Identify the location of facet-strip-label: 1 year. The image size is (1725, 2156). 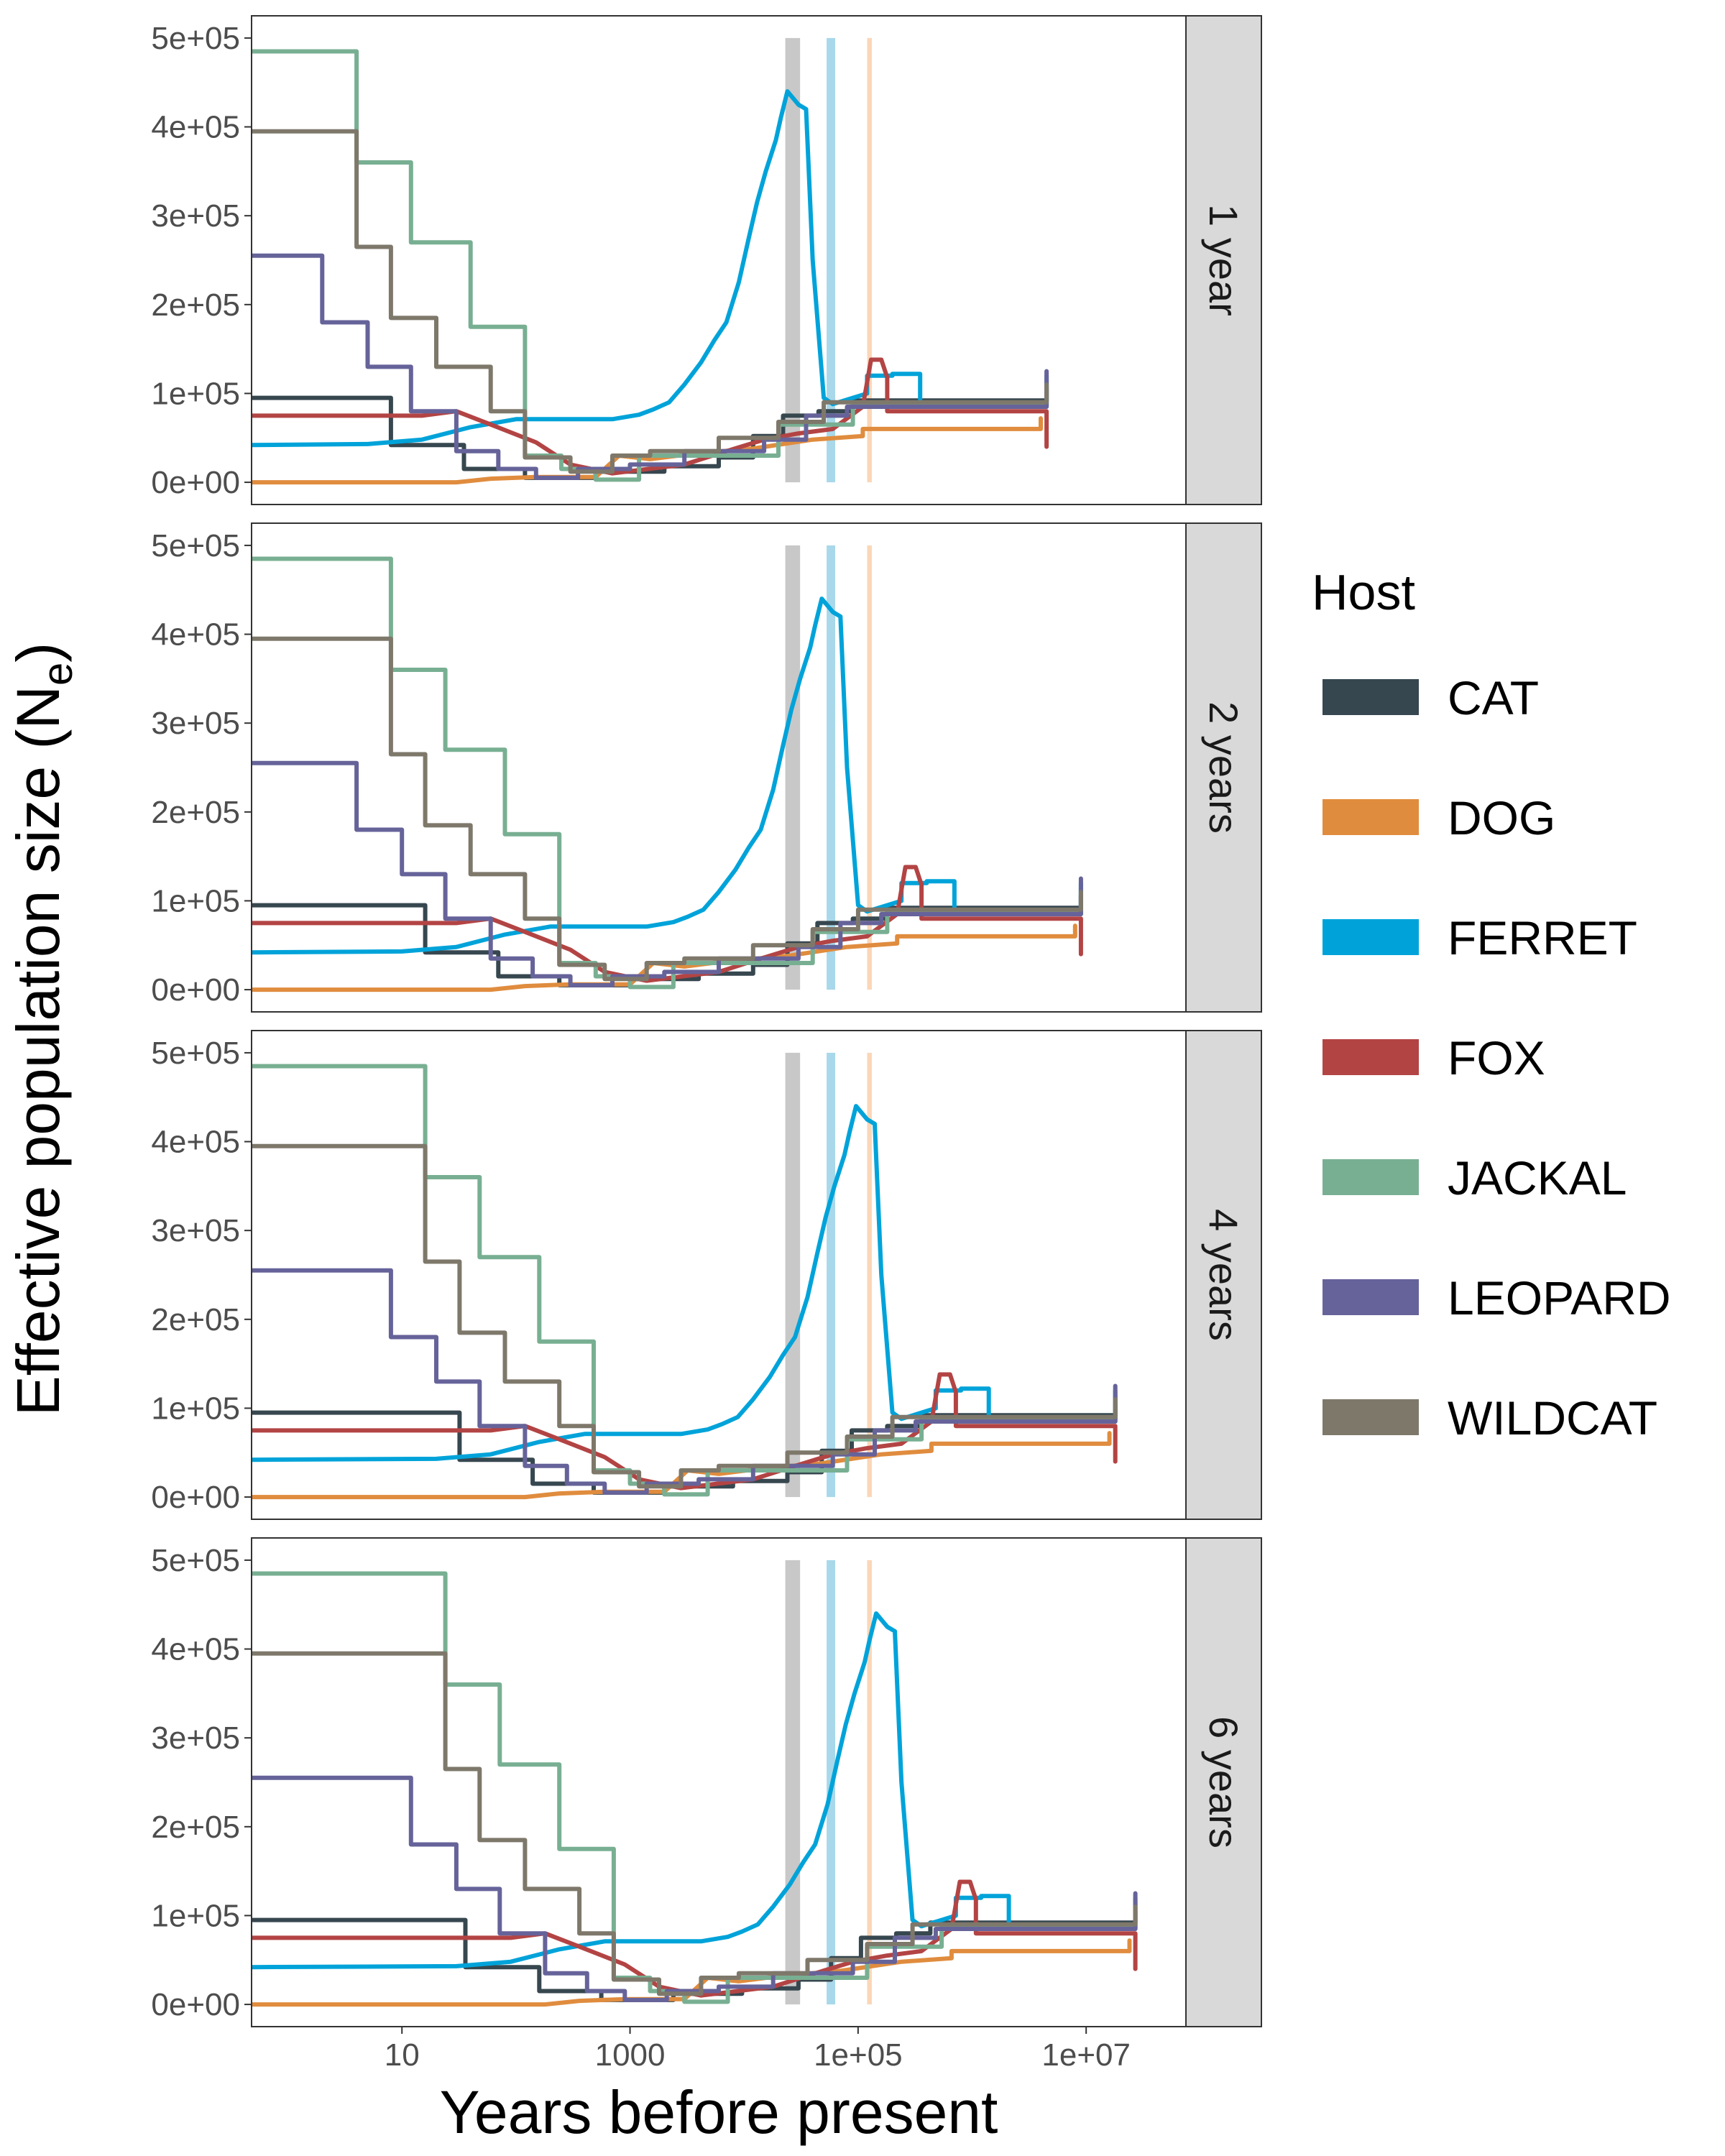
(1223, 260).